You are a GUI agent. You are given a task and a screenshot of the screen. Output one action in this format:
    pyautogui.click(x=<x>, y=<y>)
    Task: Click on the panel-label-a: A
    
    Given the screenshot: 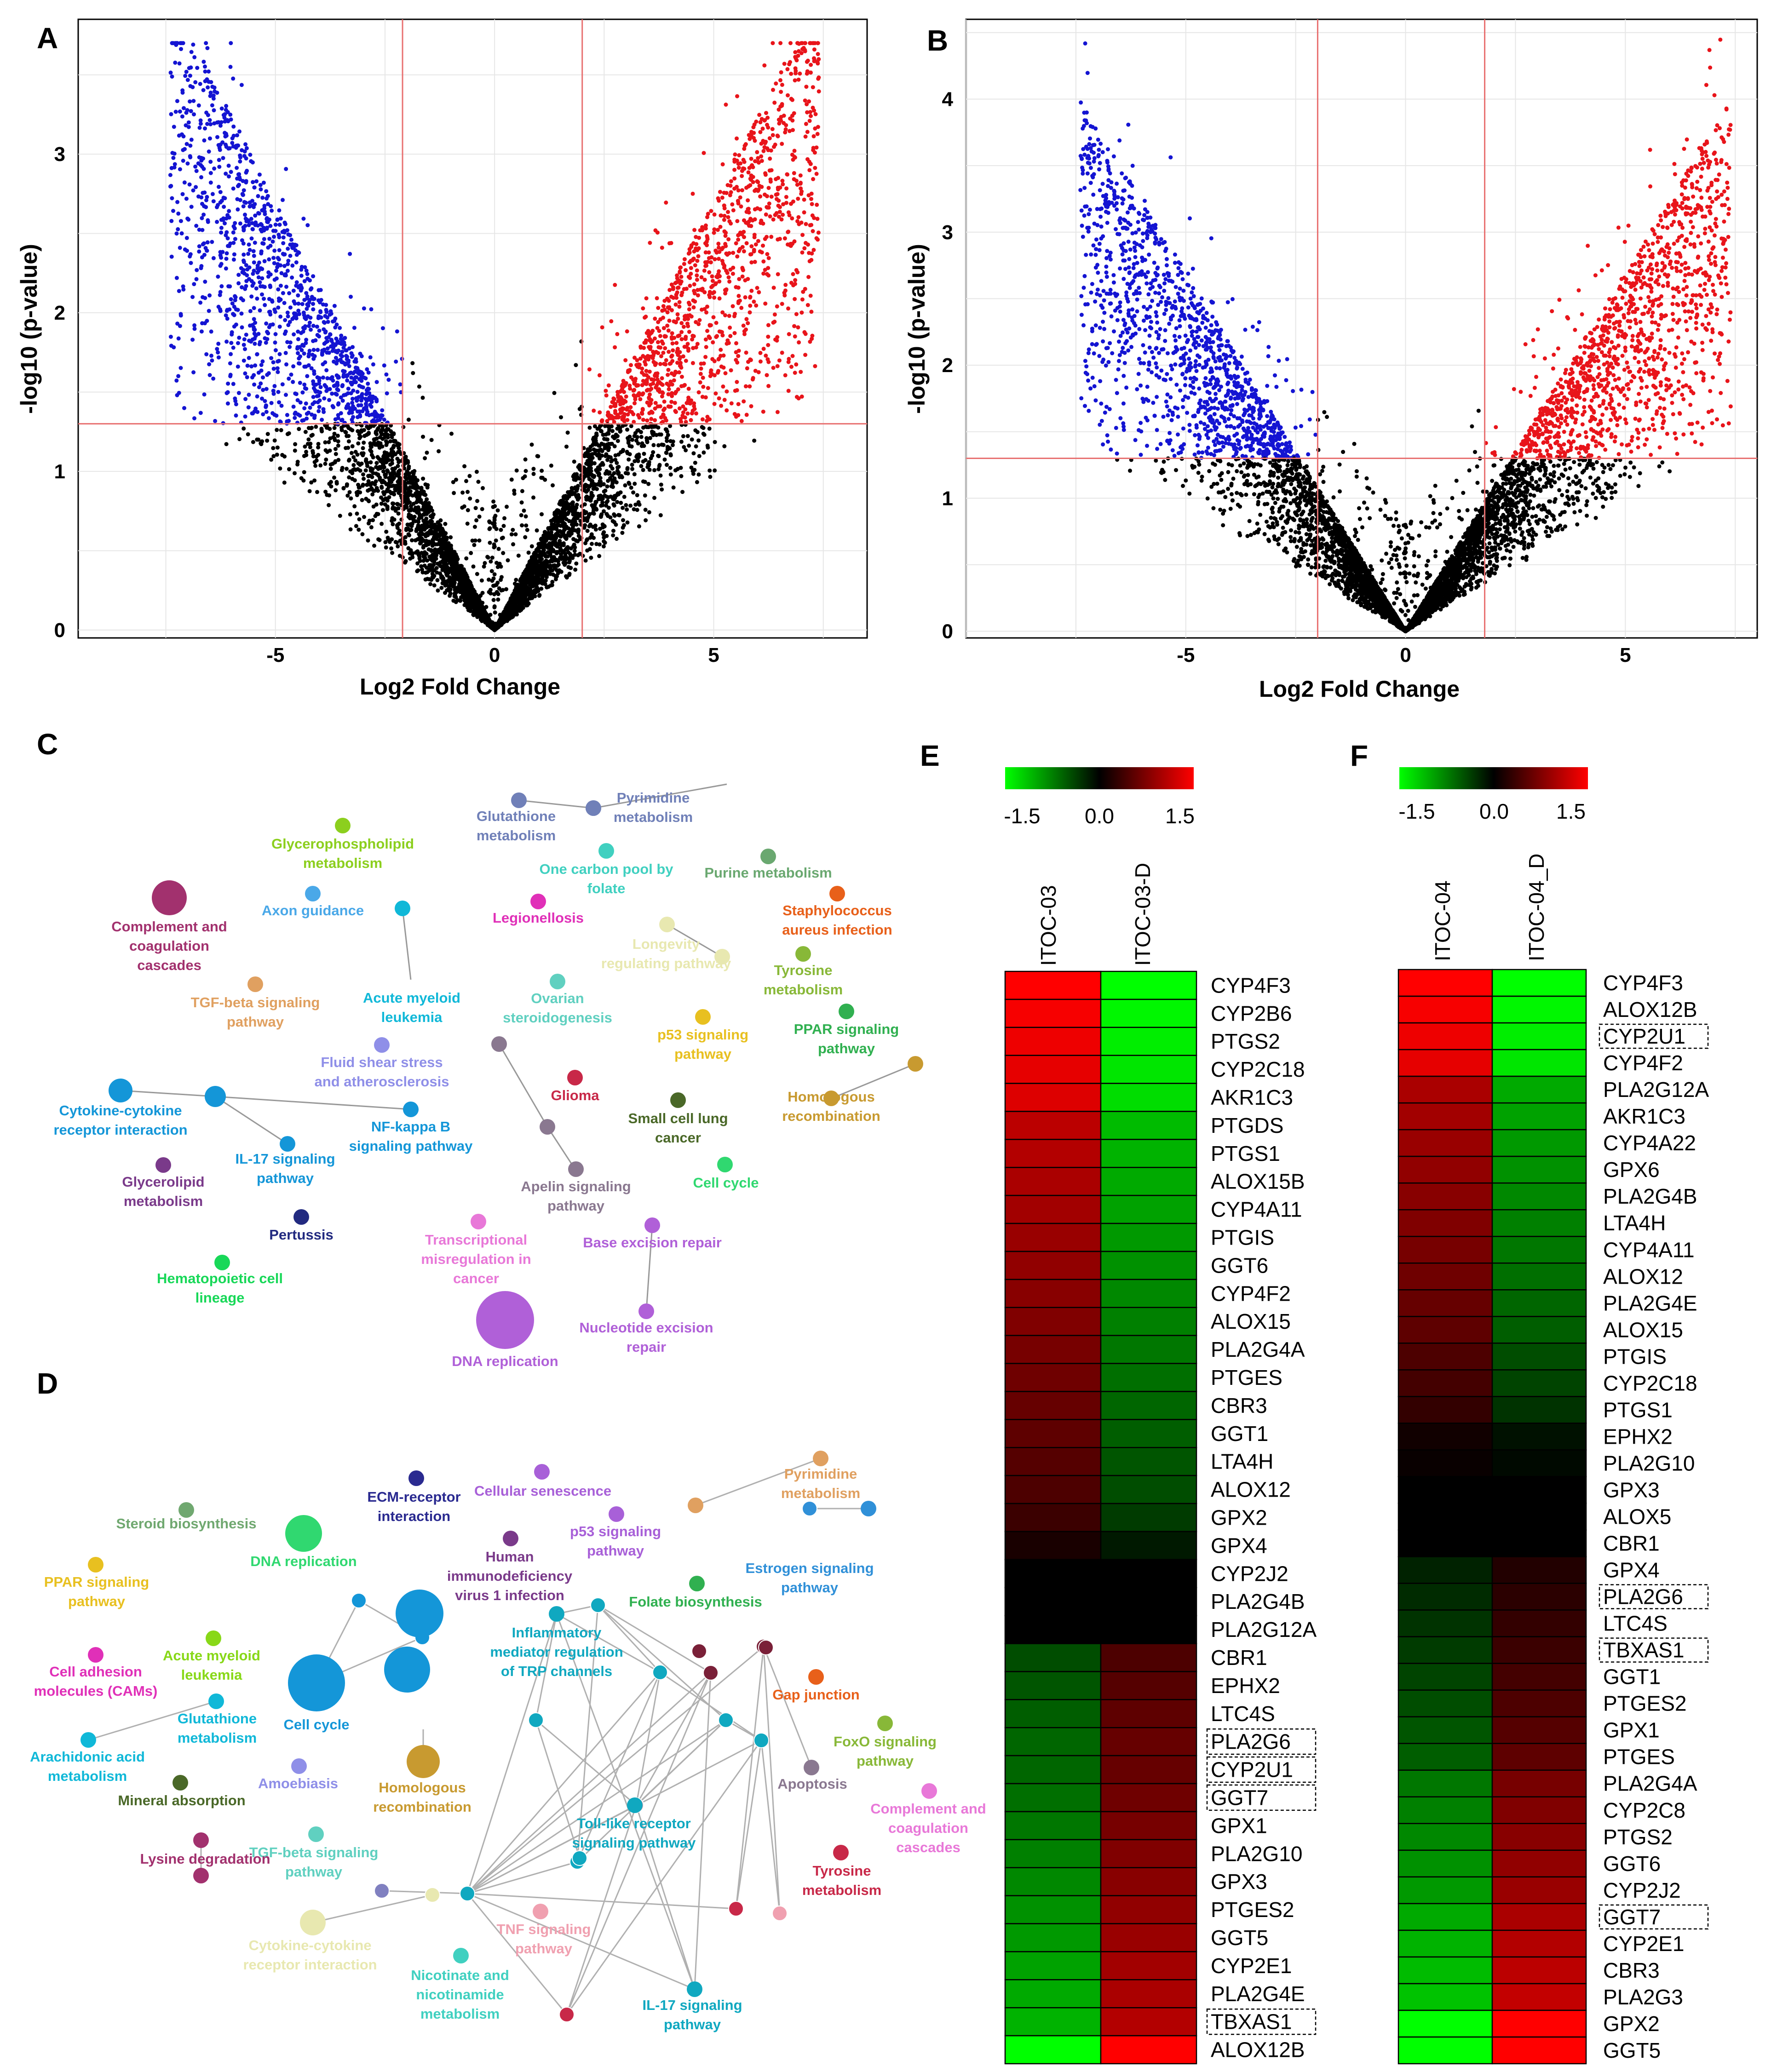 What is the action you would take?
    pyautogui.click(x=47, y=38)
    